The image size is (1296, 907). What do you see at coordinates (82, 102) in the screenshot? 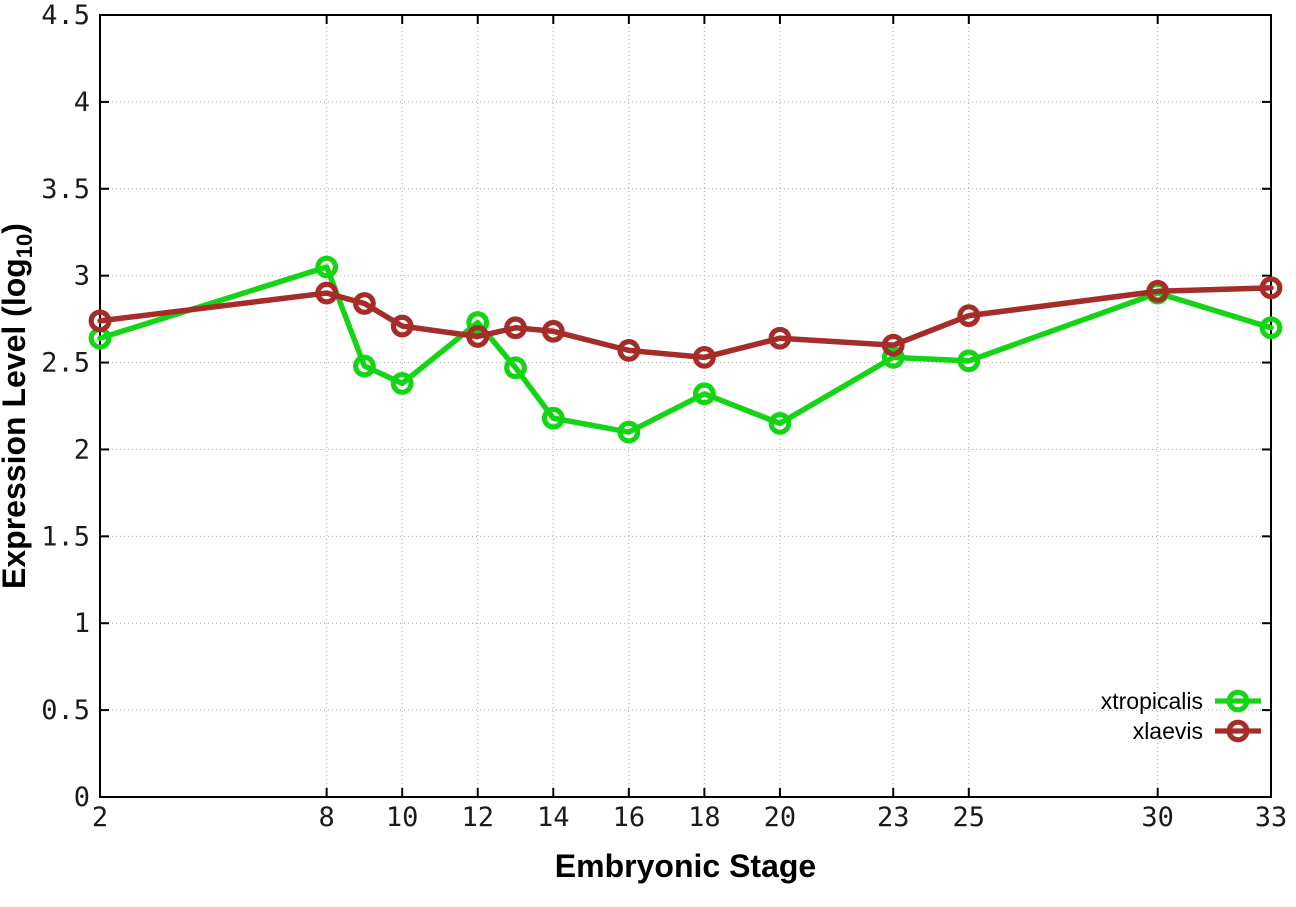
I see `y-tick-label: 4` at bounding box center [82, 102].